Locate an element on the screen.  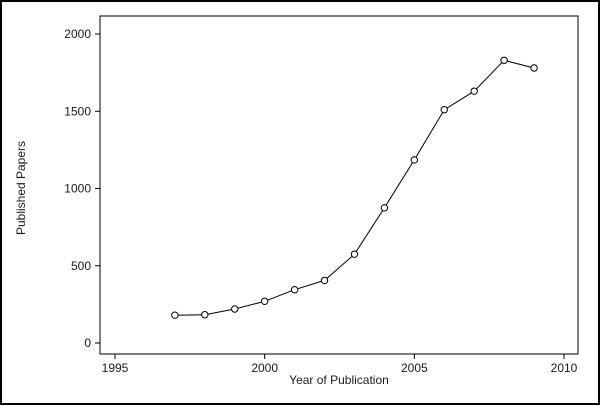
y-tick-label: 1000 is located at coordinates (77, 189).